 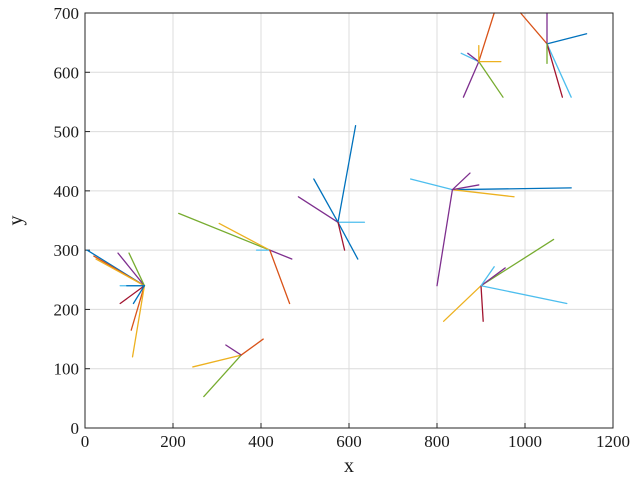 What do you see at coordinates (67, 72) in the screenshot?
I see `y-tick-label: 600` at bounding box center [67, 72].